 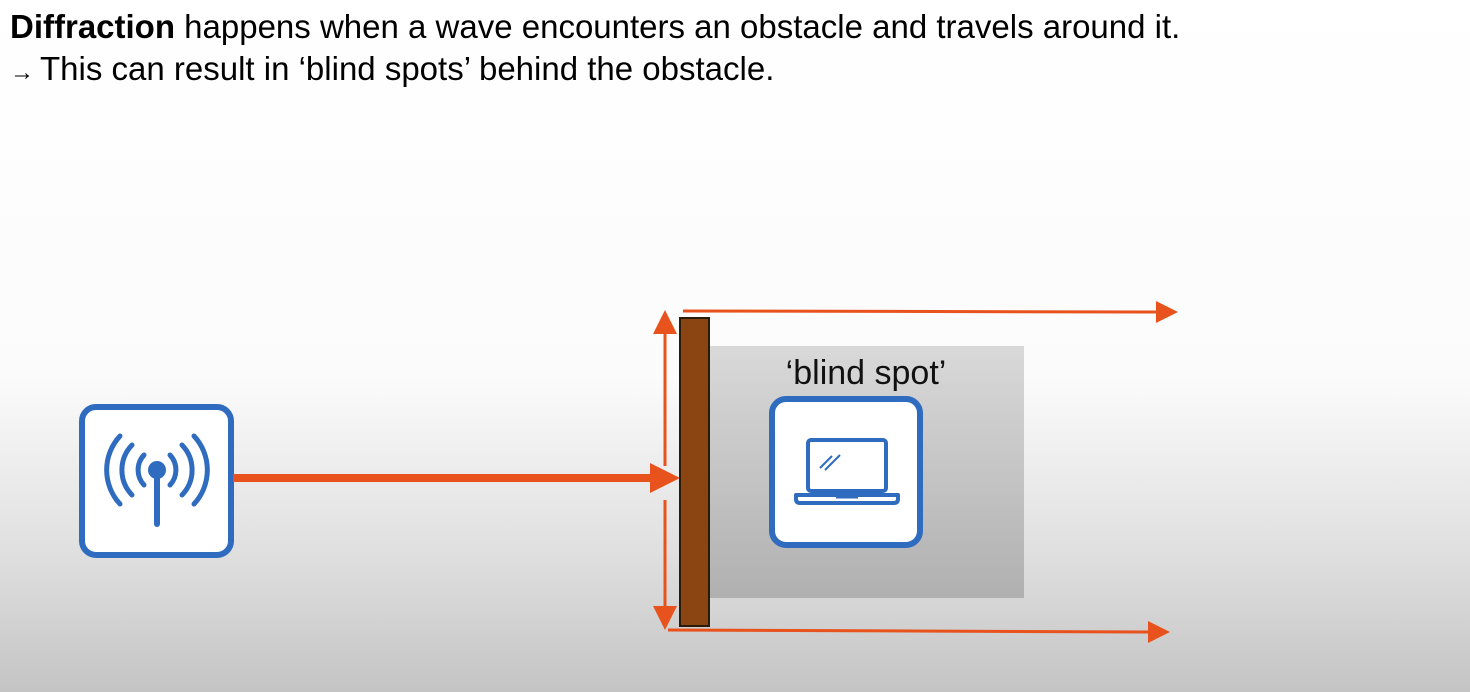 I want to click on term-diffraction: Diffraction, so click(x=92, y=26).